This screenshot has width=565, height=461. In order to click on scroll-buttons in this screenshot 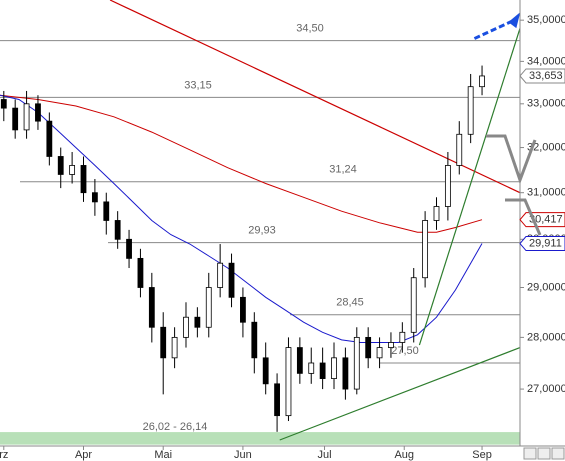, I will do `click(544, 453)`.